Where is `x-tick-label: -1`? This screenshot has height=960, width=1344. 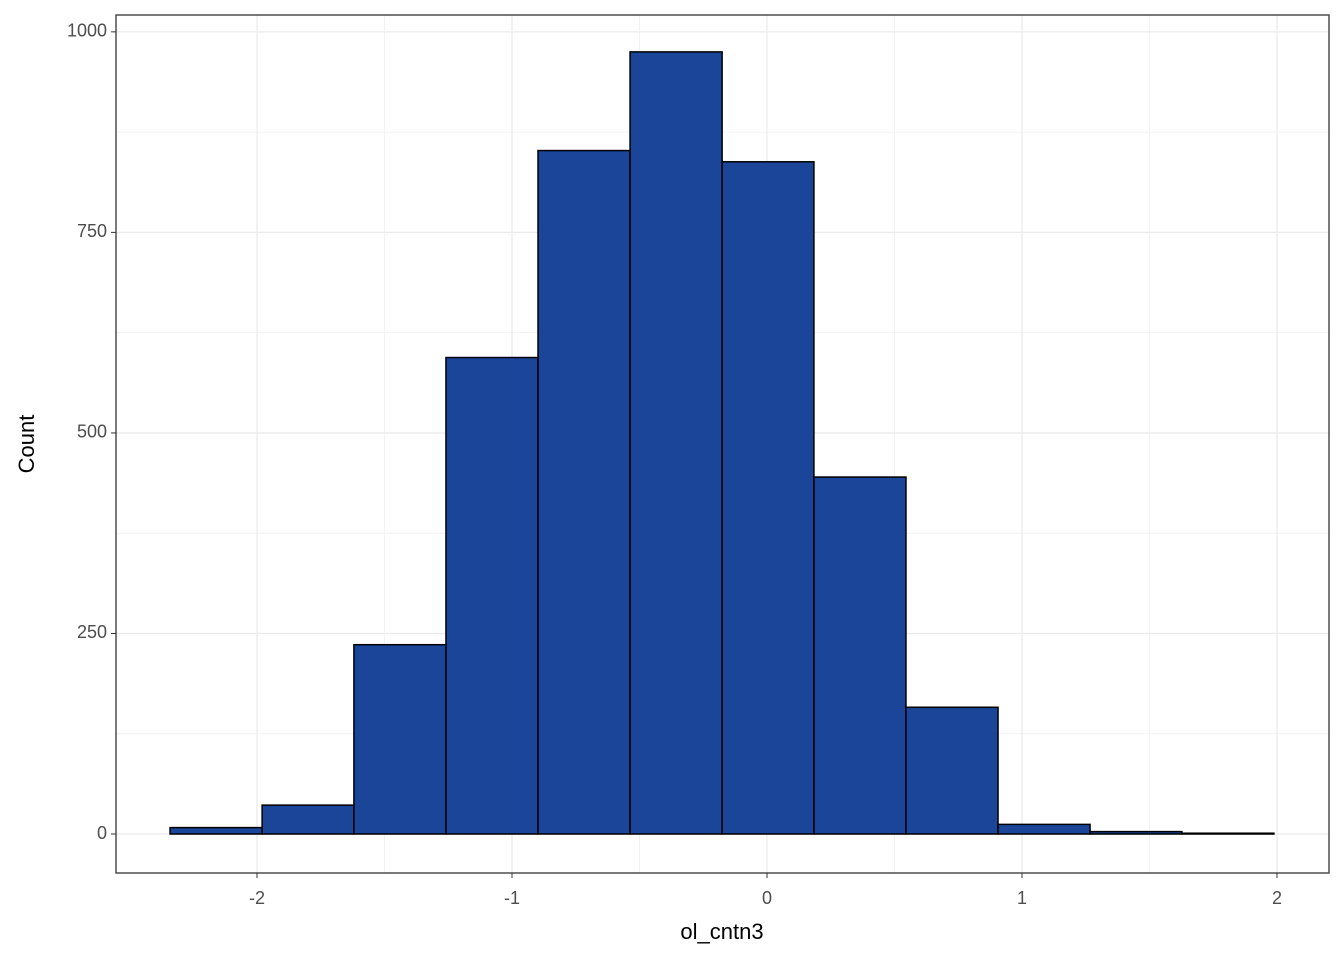
x-tick-label: -1 is located at coordinates (512, 898).